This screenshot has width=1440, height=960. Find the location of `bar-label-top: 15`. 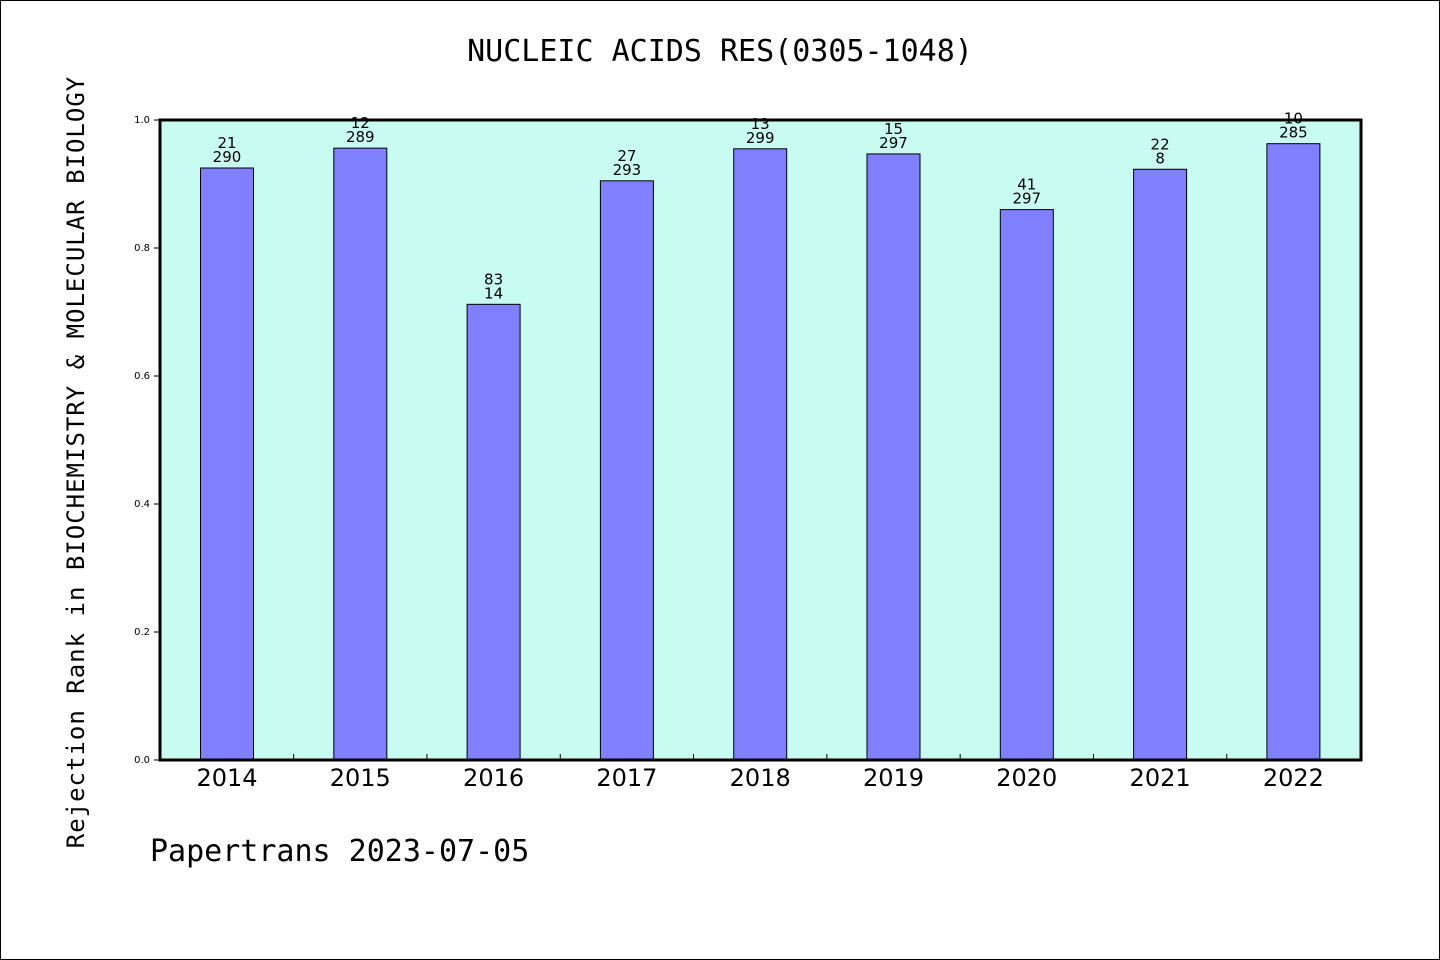

bar-label-top: 15 is located at coordinates (893, 129).